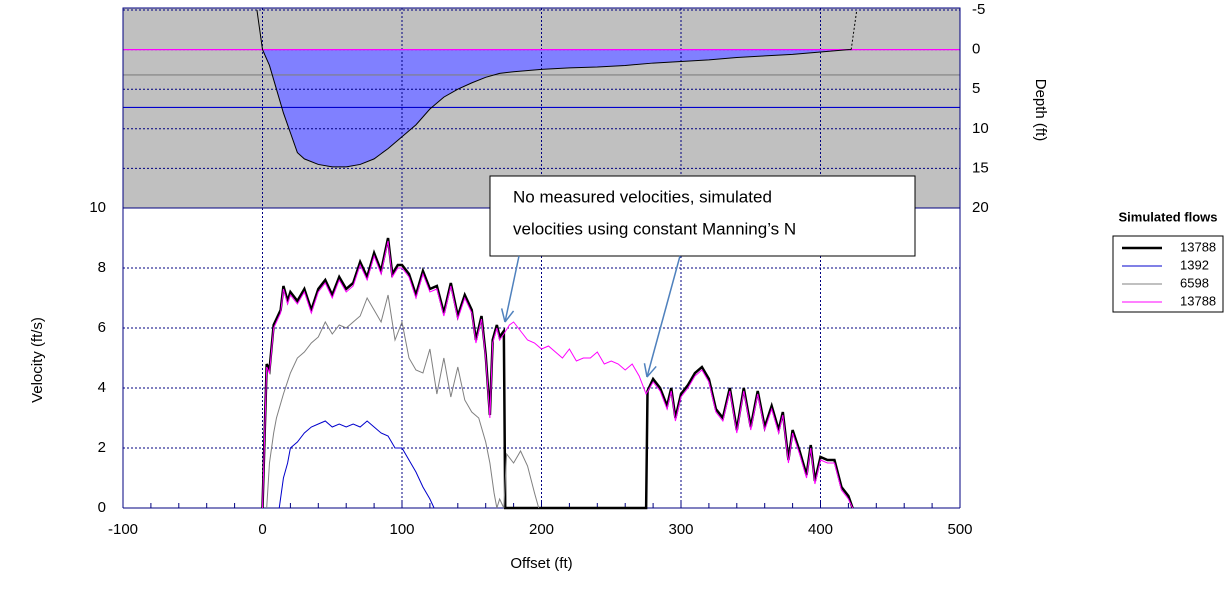 The image size is (1225, 590). Describe the element at coordinates (976, 49) in the screenshot. I see `y2-tick-label: 0` at that location.